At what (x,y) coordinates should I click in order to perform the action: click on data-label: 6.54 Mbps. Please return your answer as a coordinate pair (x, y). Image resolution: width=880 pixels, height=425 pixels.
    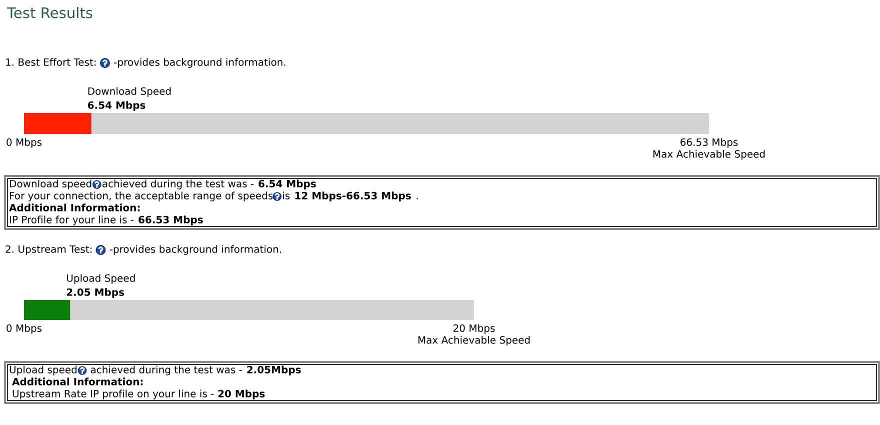
    Looking at the image, I should click on (117, 106).